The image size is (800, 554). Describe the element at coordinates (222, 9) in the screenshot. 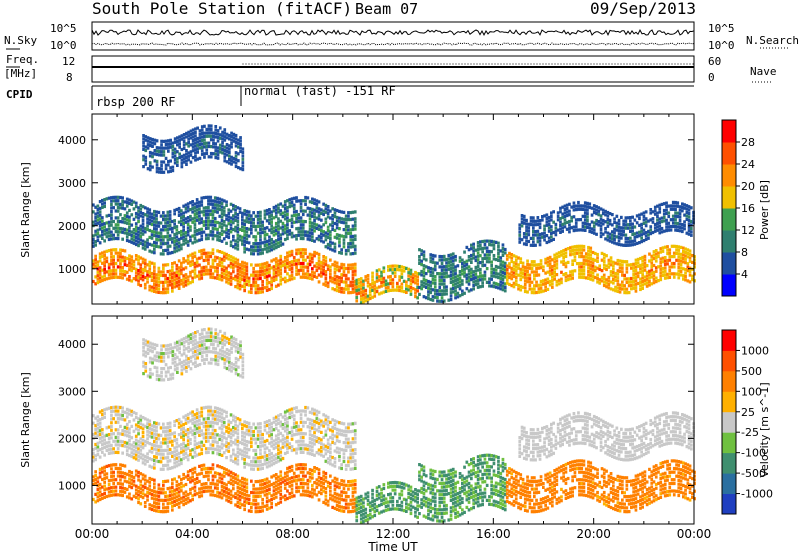

I see `station-title: South Pole Station (fitACF)` at that location.